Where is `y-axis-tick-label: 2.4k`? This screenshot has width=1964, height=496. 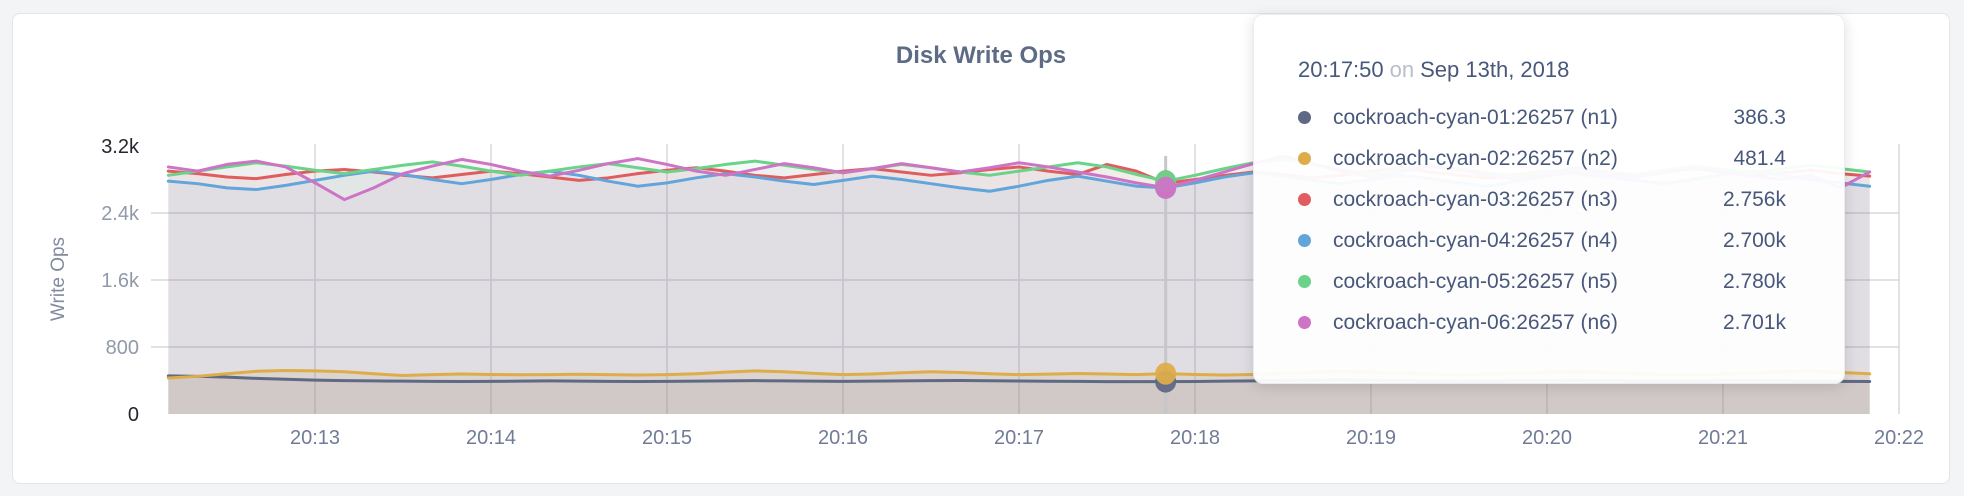 y-axis-tick-label: 2.4k is located at coordinates (120, 214).